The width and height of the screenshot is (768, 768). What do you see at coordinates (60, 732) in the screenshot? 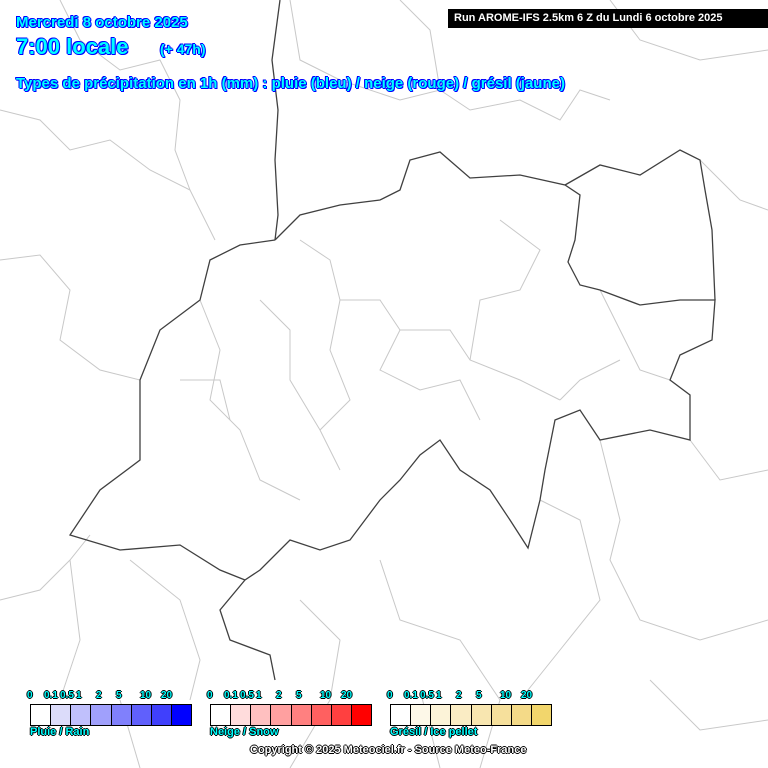
I see `legend-label: Pluie / Rain` at bounding box center [60, 732].